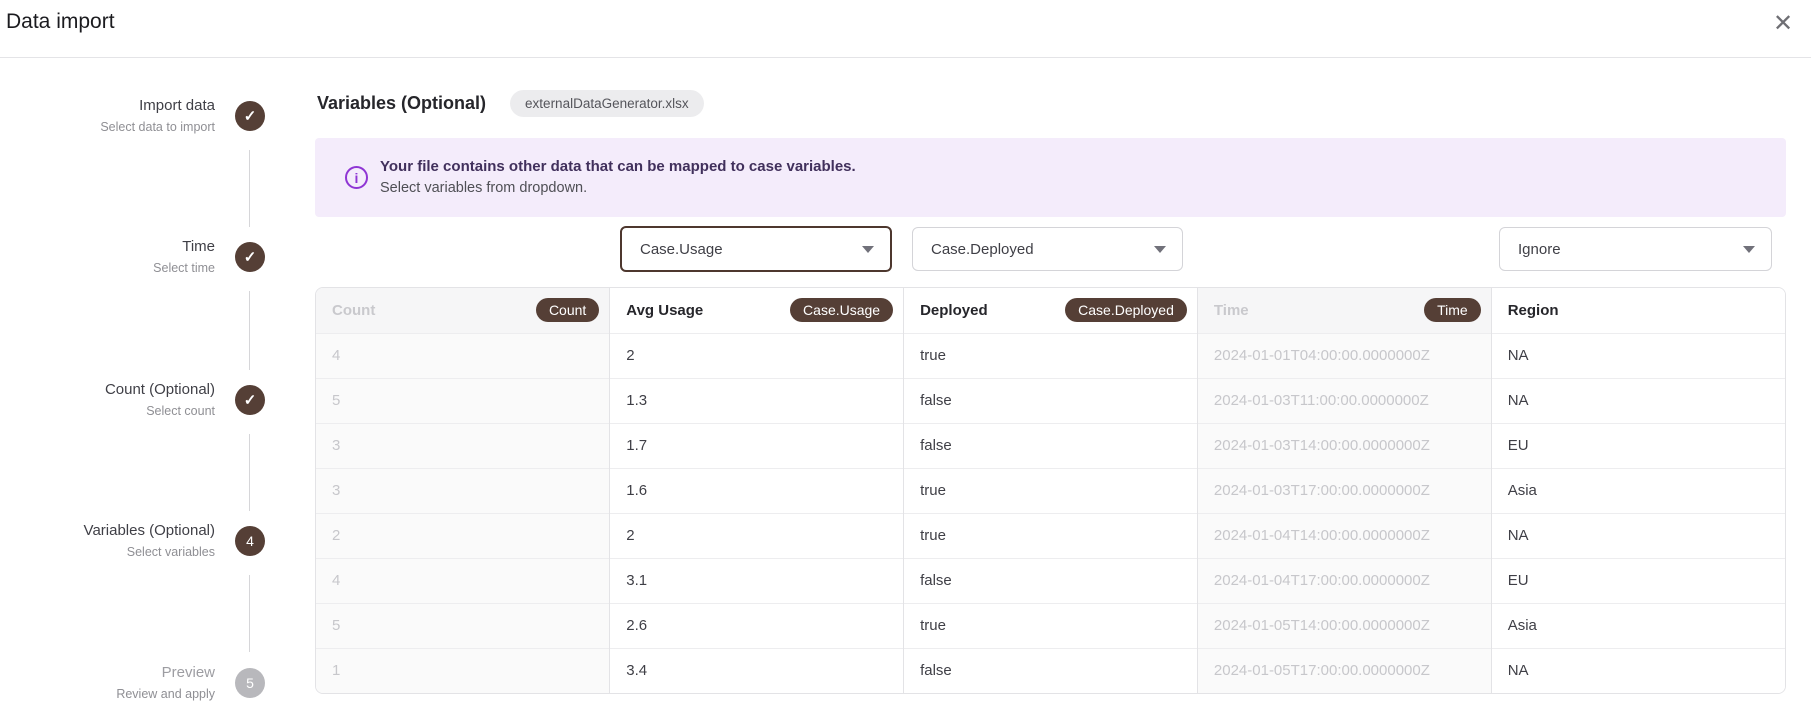 This screenshot has height=701, width=1811. What do you see at coordinates (157, 116) in the screenshot?
I see `step-labels: Import data Select data to import` at bounding box center [157, 116].